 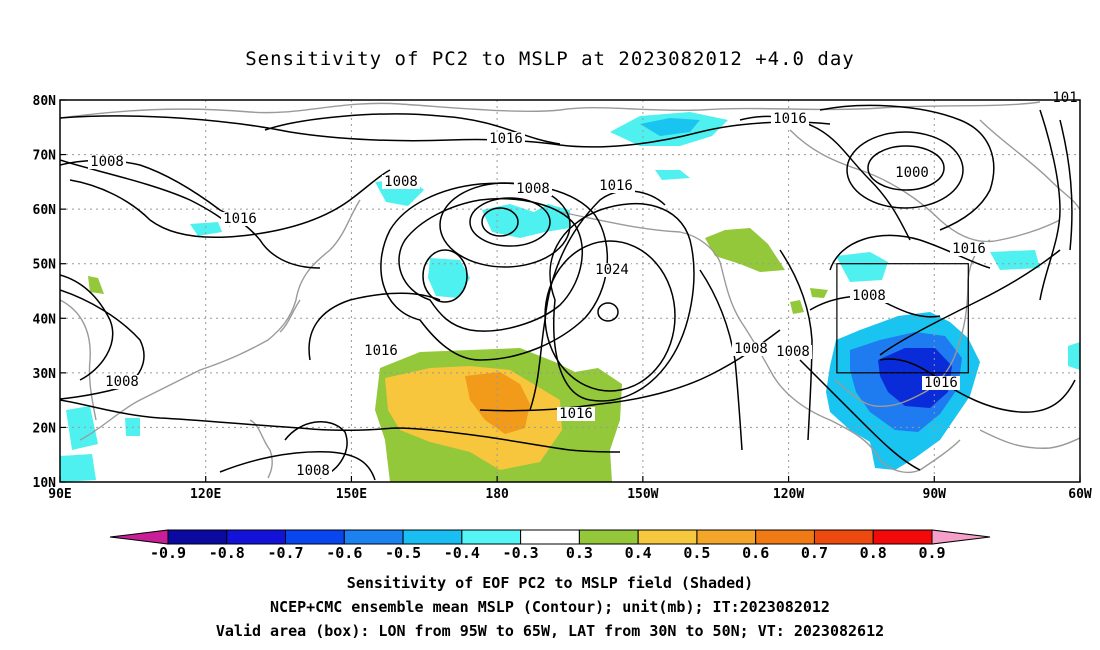 I want to click on x-tick-label: 120W, so click(x=788, y=494).